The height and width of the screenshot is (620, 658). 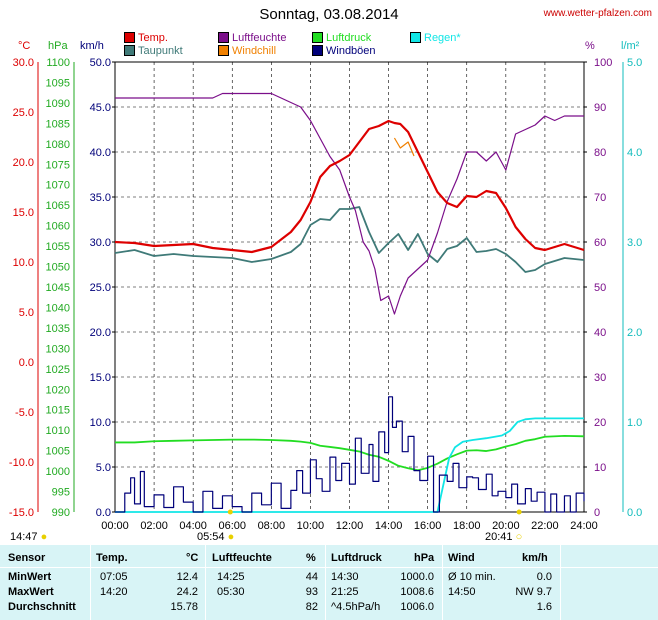 I want to click on wind-tick-label: 50.0, so click(x=100, y=63).